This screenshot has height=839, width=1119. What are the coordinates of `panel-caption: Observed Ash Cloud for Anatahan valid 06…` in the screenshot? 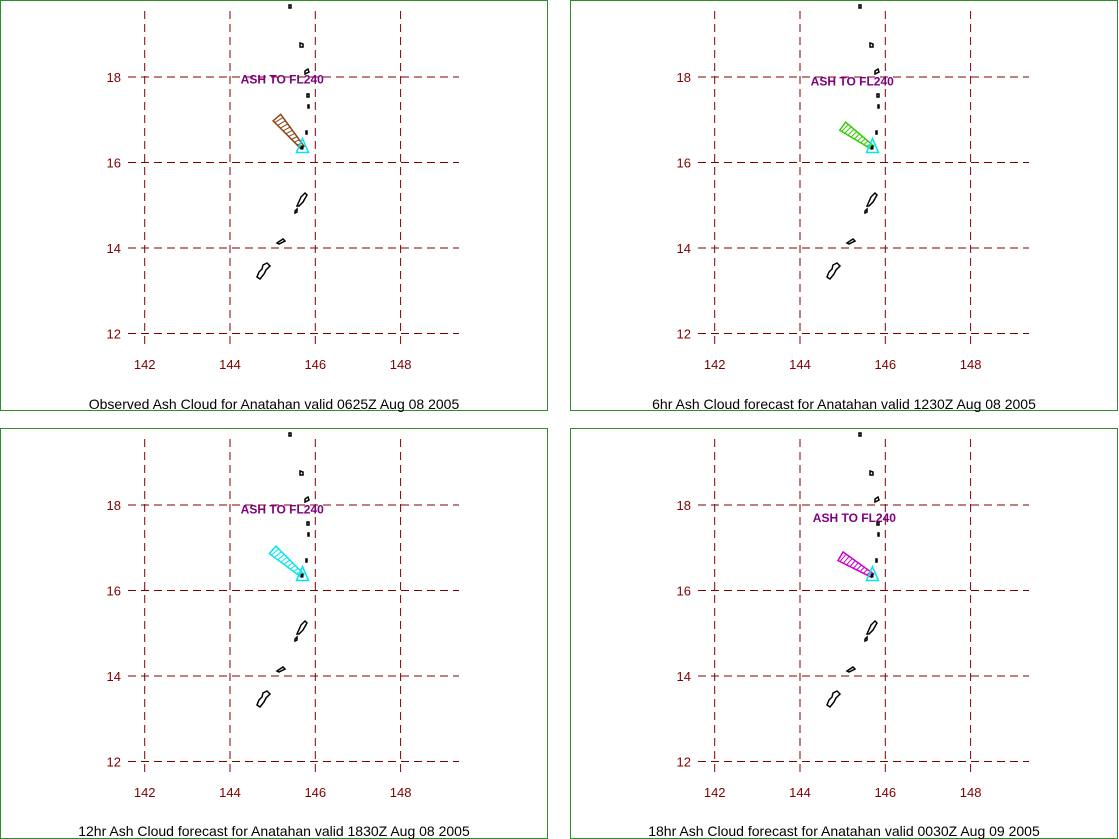 It's located at (274, 404).